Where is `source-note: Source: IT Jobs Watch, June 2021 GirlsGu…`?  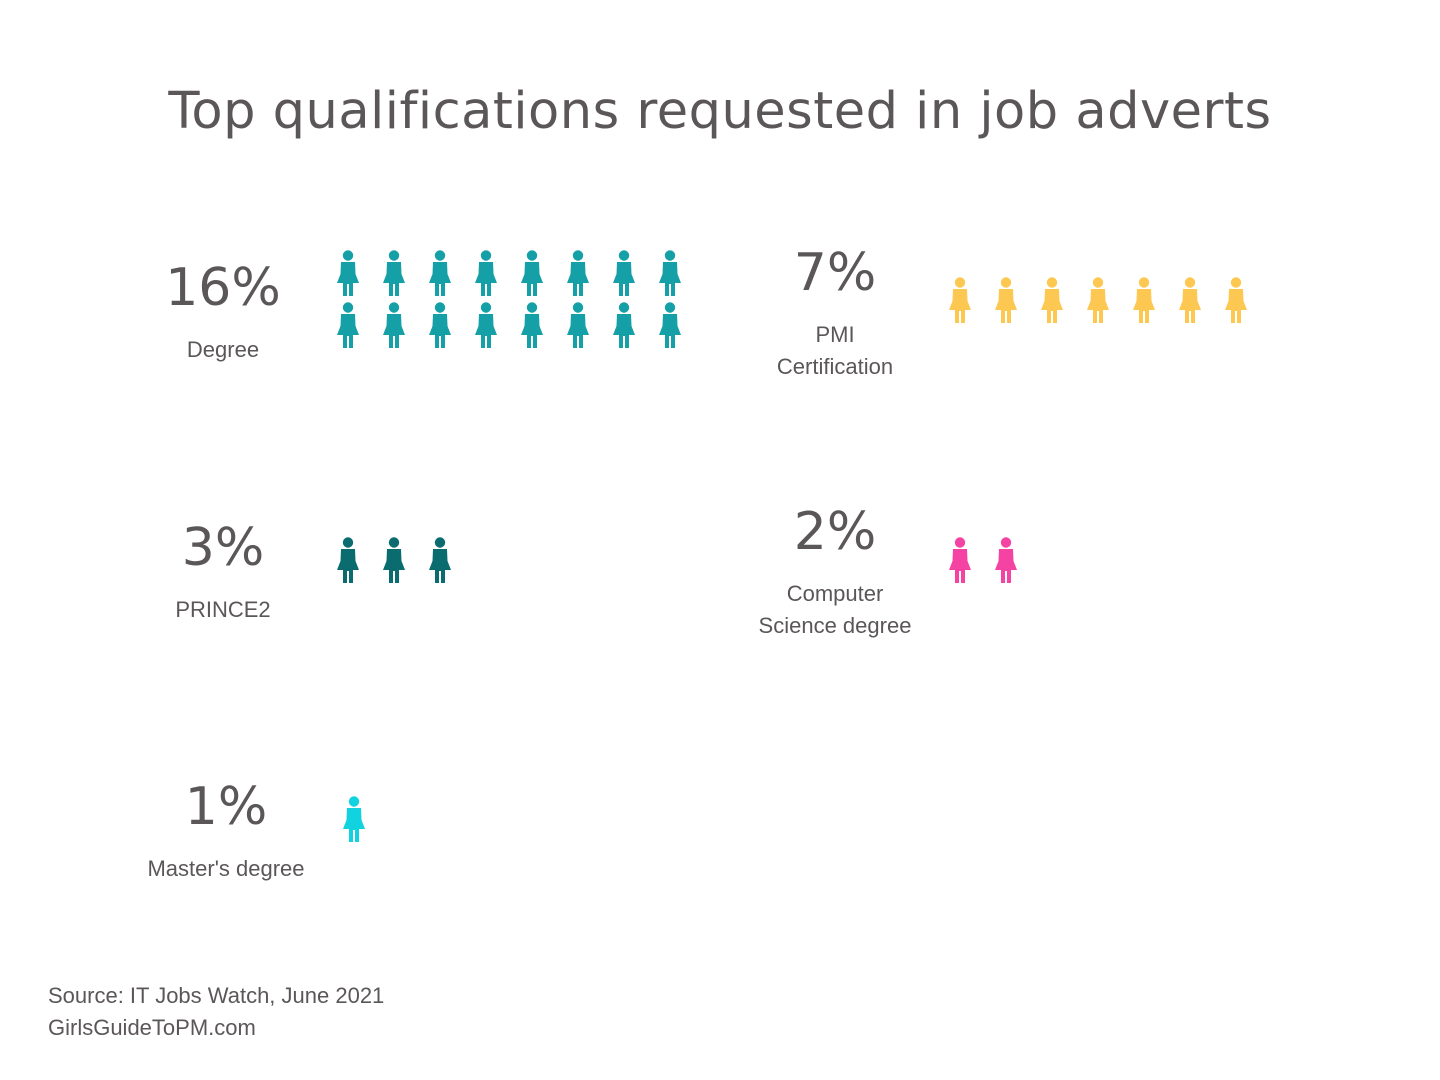 source-note: Source: IT Jobs Watch, June 2021 GirlsGu… is located at coordinates (216, 1012).